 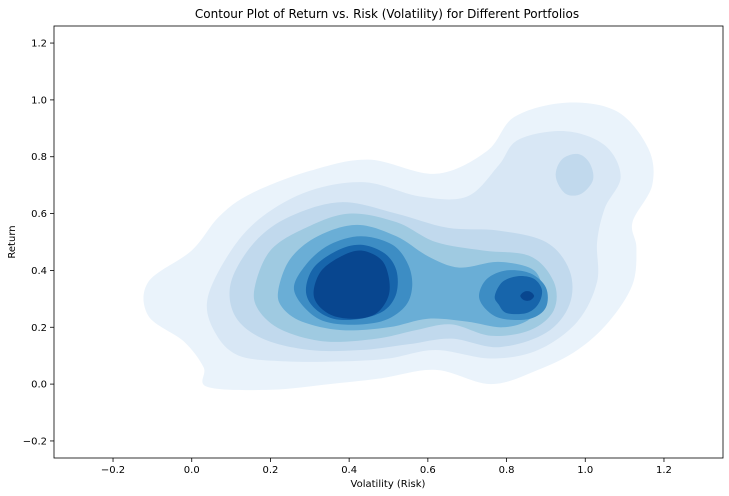 What do you see at coordinates (38, 243) in the screenshot?
I see `y-axis: −0.2 0.0 0.2 0.4 0.6 0.8 1.0 1.2` at bounding box center [38, 243].